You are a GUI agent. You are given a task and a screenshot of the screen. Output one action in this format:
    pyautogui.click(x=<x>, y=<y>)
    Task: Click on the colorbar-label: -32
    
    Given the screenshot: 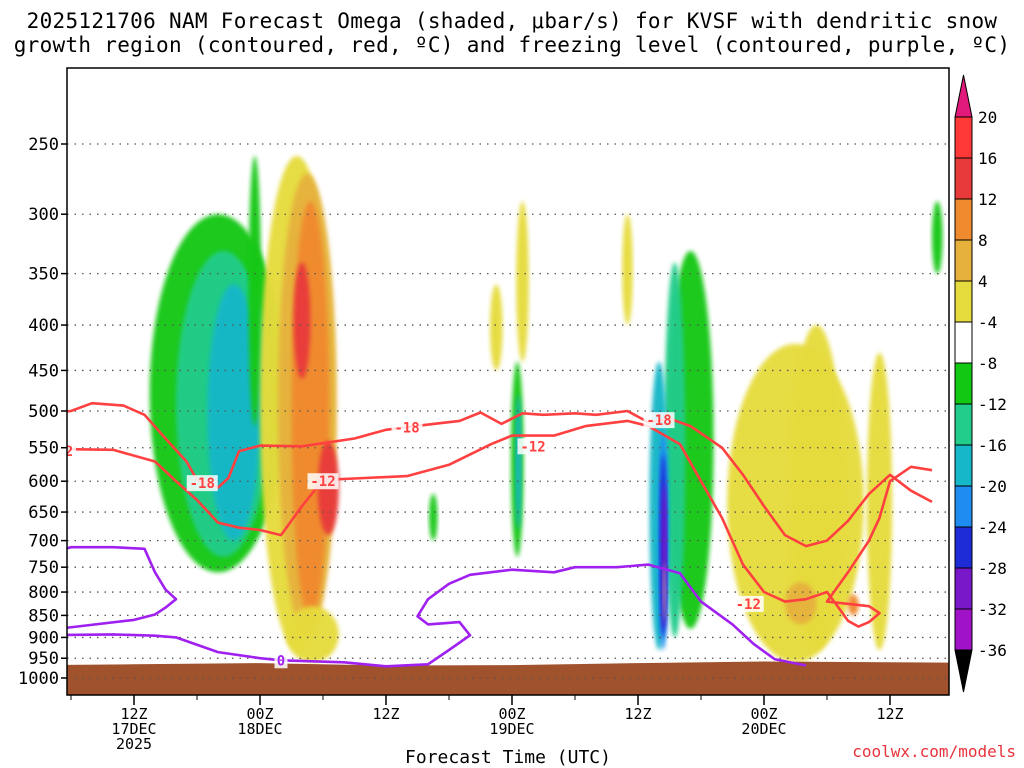 What is the action you would take?
    pyautogui.click(x=992, y=609)
    